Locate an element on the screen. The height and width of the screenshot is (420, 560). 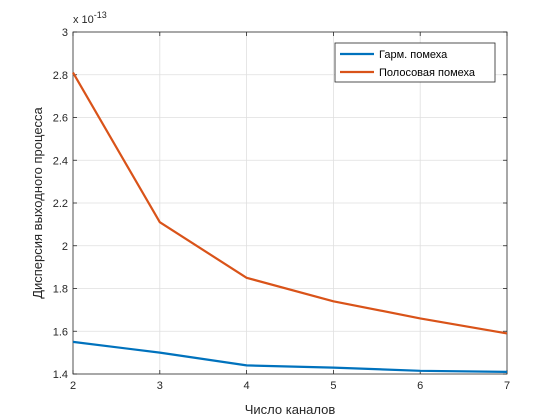
x-tick-label: 7 is located at coordinates (507, 386).